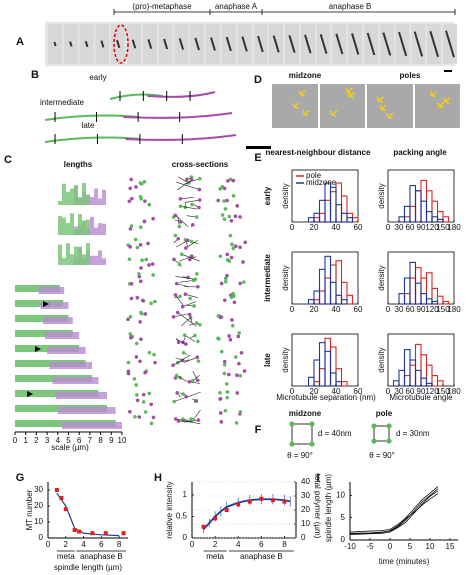 This screenshot has width=474, height=575. I want to click on tick-label: 8, so click(284, 544).